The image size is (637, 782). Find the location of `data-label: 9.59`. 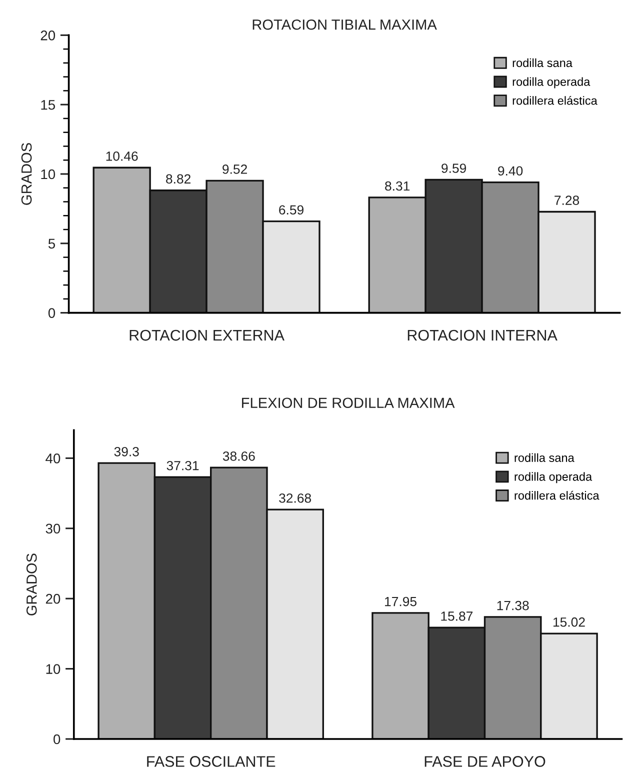

data-label: 9.59 is located at coordinates (454, 168).